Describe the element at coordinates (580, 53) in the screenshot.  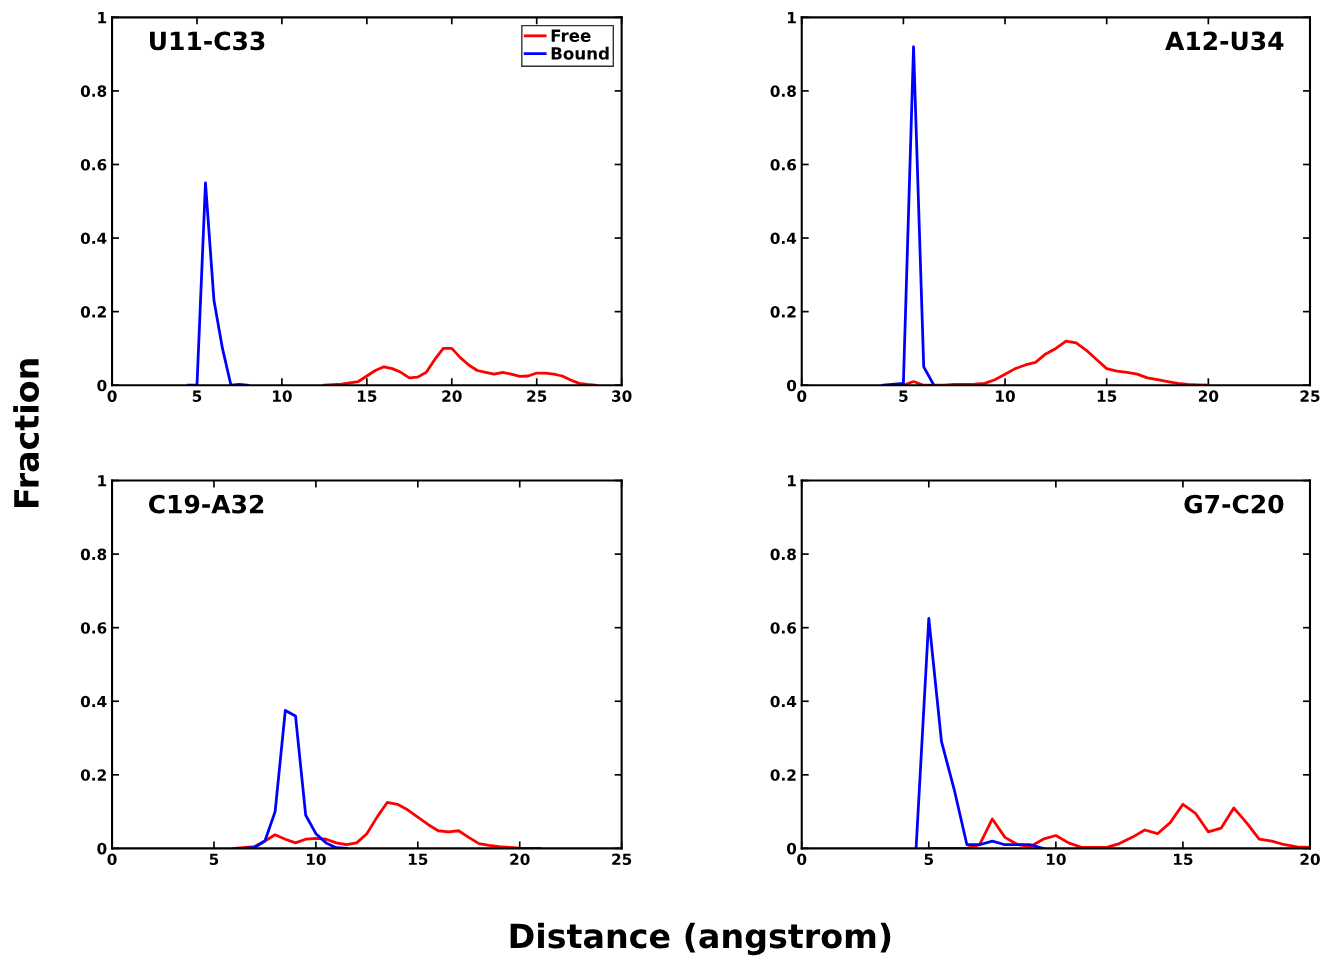
I see `legend-label: Bound` at that location.